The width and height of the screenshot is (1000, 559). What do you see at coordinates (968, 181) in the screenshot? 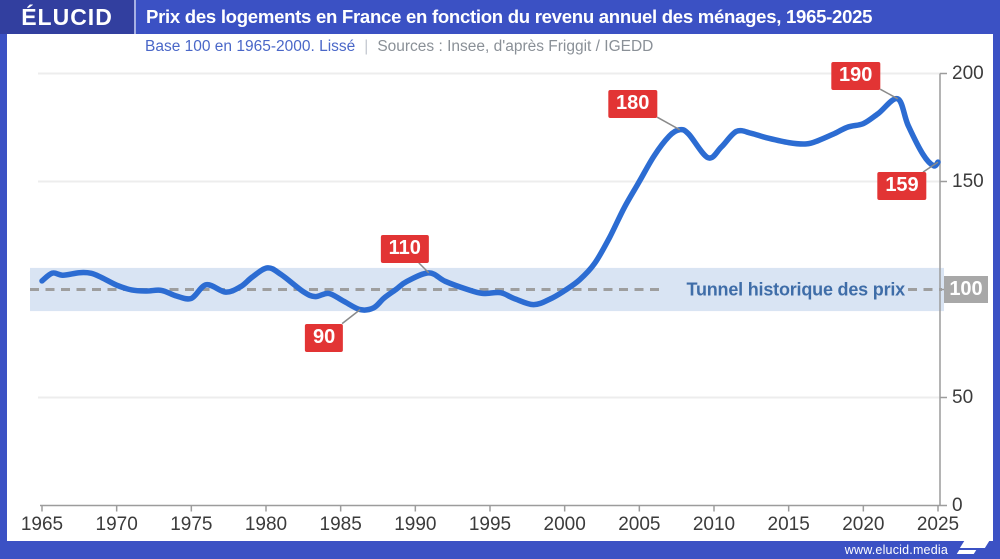
I see `y-tick-label: 150` at bounding box center [968, 181].